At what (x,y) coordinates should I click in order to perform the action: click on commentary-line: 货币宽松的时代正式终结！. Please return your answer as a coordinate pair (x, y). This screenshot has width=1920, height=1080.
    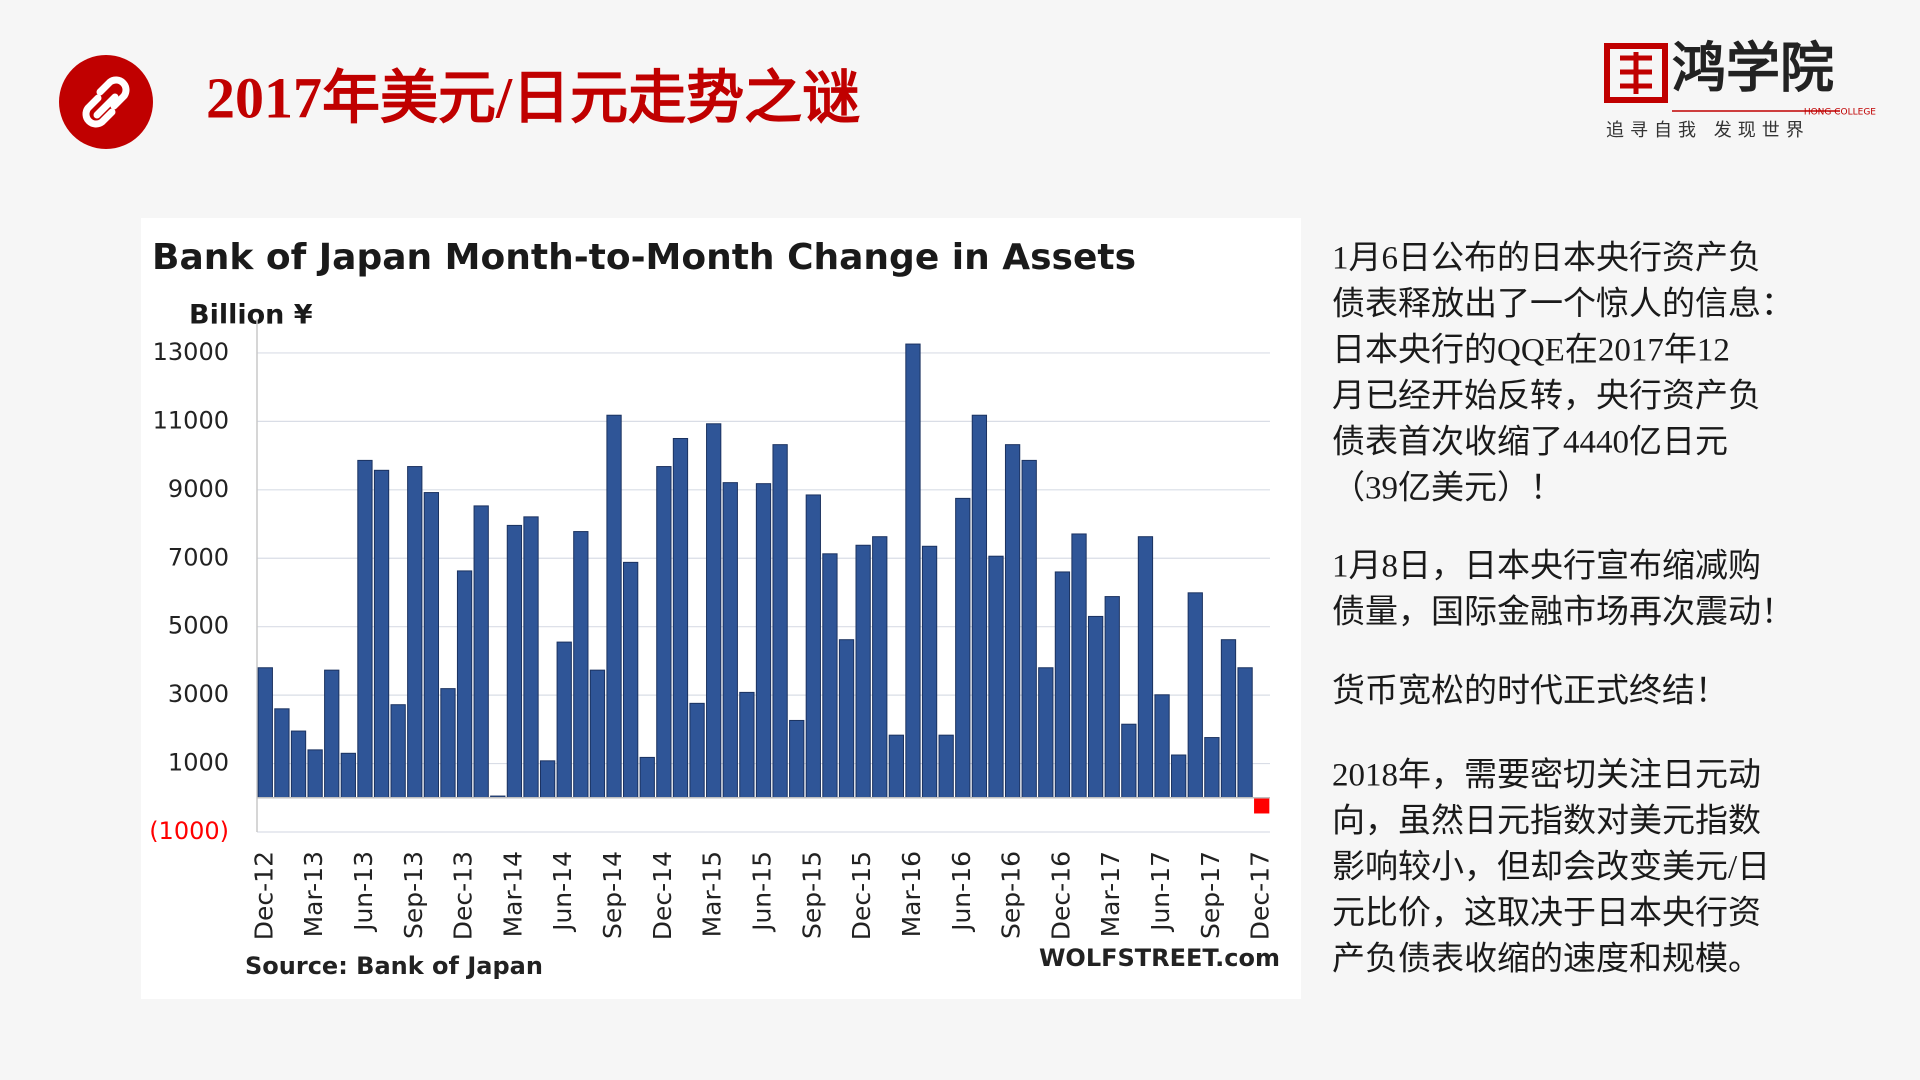
    Looking at the image, I should click on (1530, 691).